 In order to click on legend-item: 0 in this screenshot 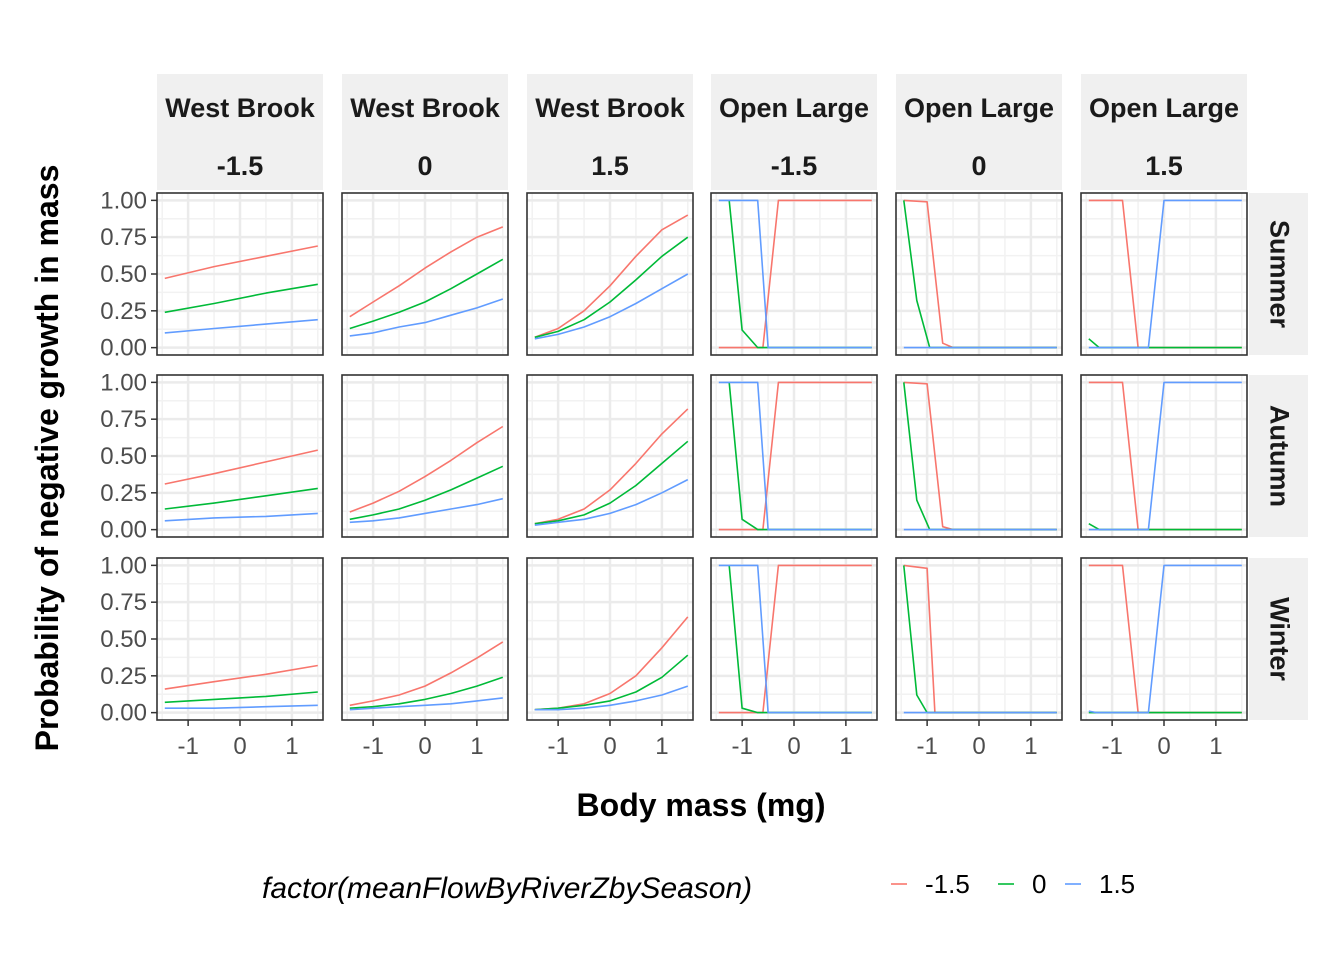, I will do `click(1022, 884)`.